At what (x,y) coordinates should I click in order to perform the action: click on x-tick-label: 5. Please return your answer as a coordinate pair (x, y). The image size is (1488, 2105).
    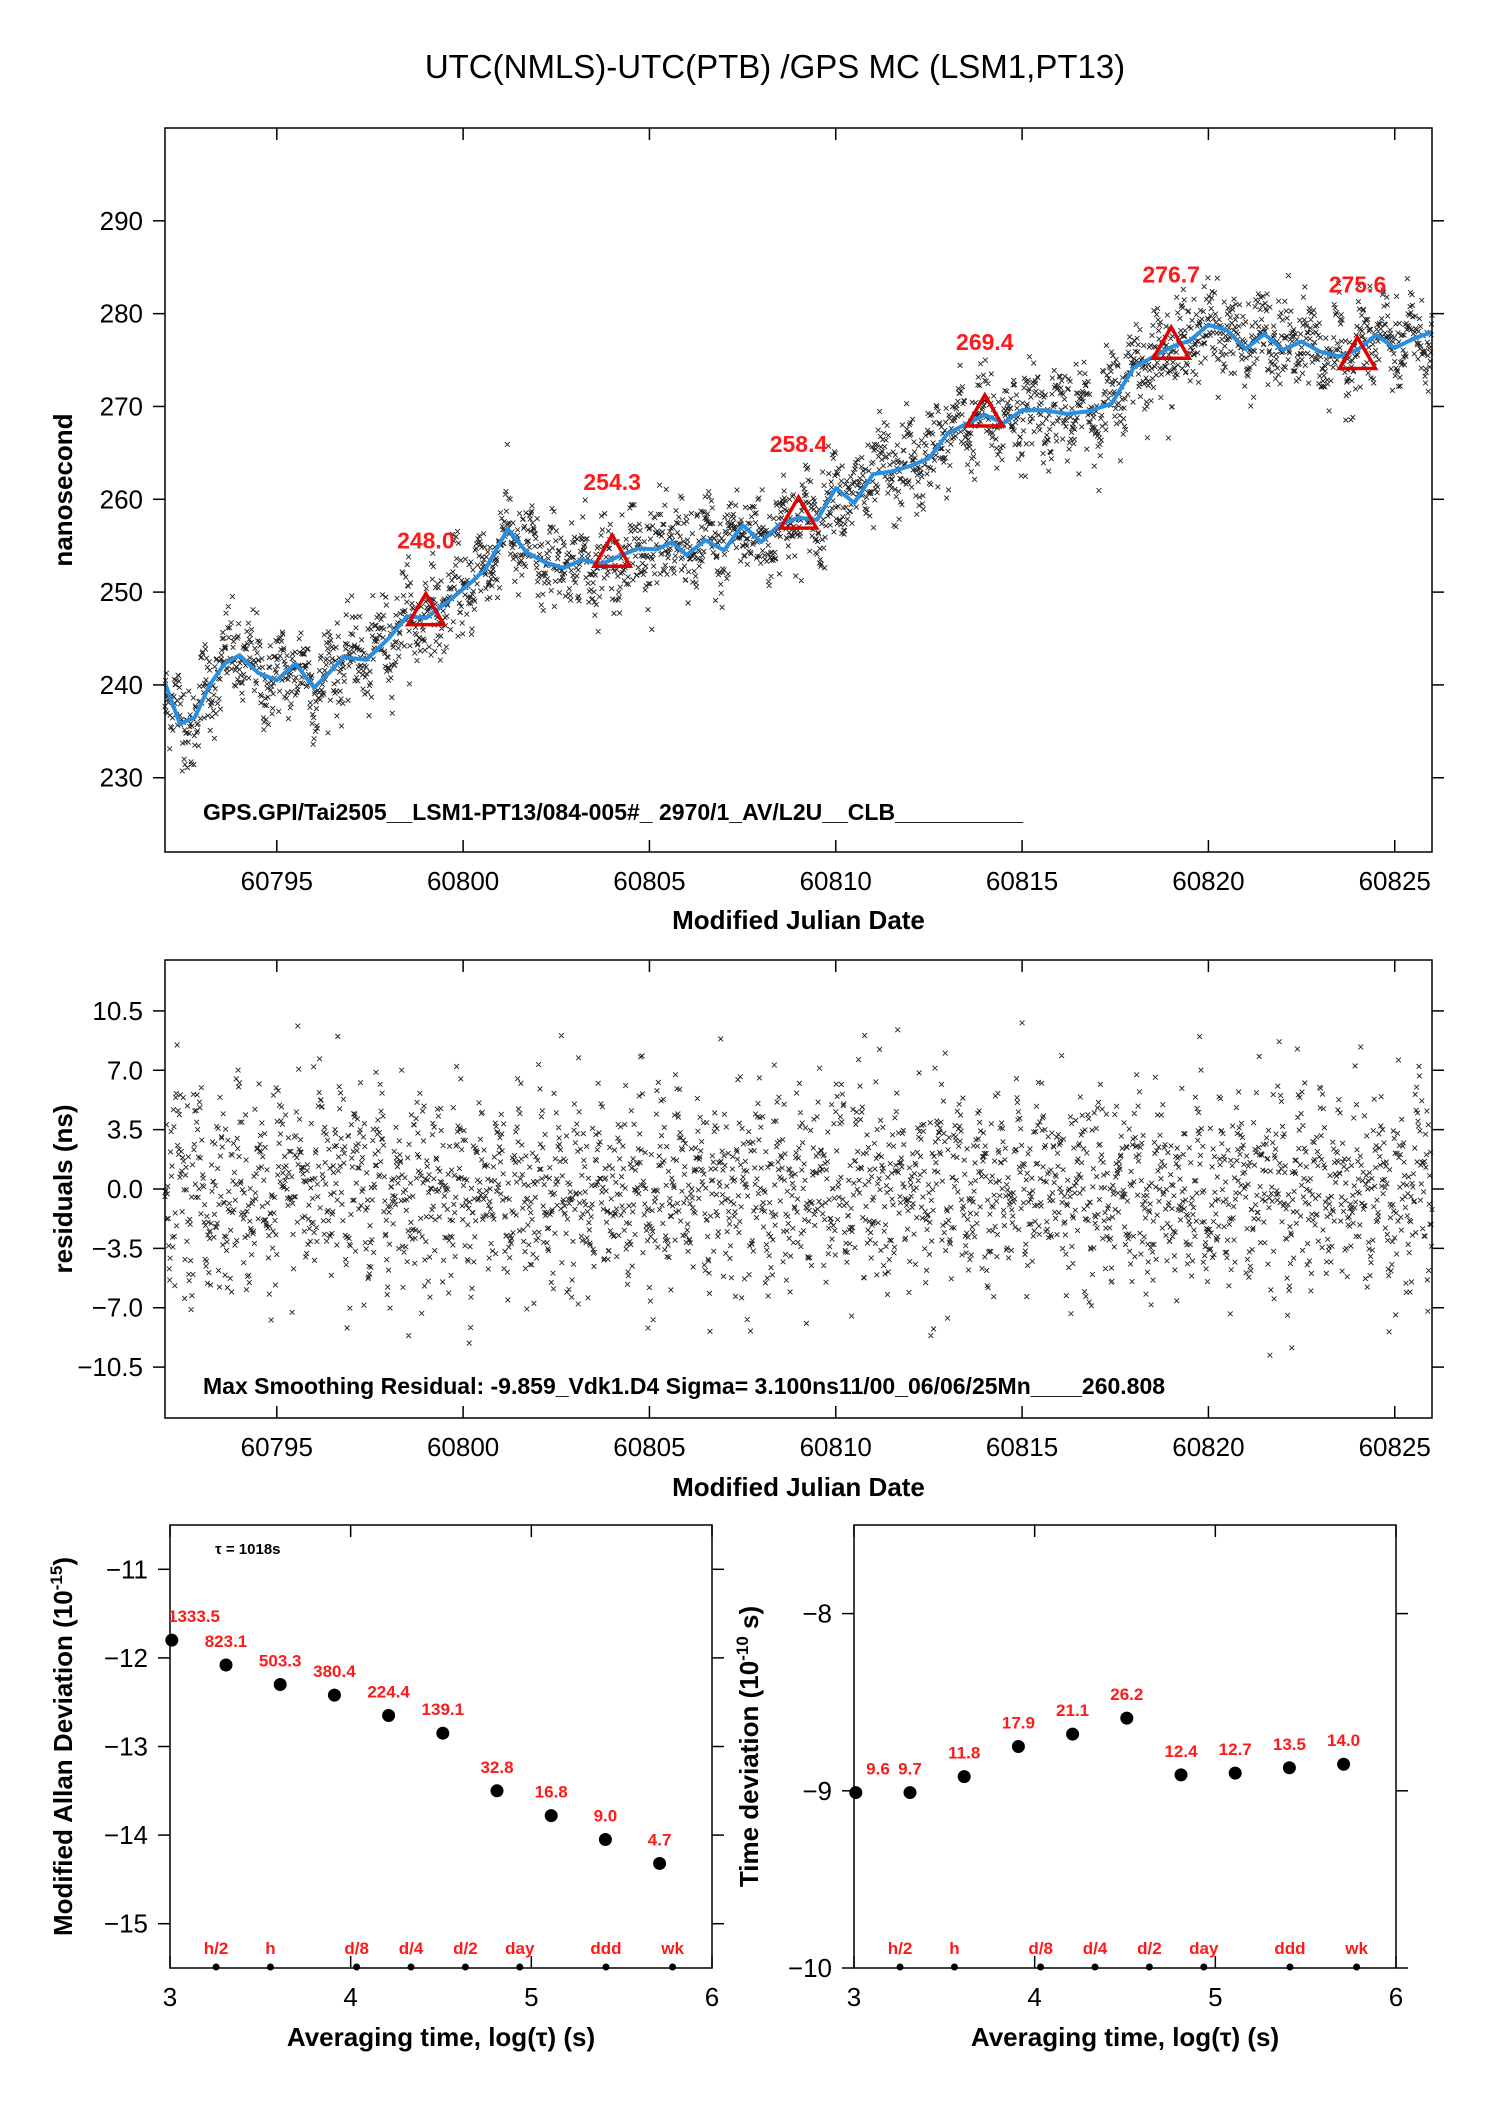
    Looking at the image, I should click on (531, 1997).